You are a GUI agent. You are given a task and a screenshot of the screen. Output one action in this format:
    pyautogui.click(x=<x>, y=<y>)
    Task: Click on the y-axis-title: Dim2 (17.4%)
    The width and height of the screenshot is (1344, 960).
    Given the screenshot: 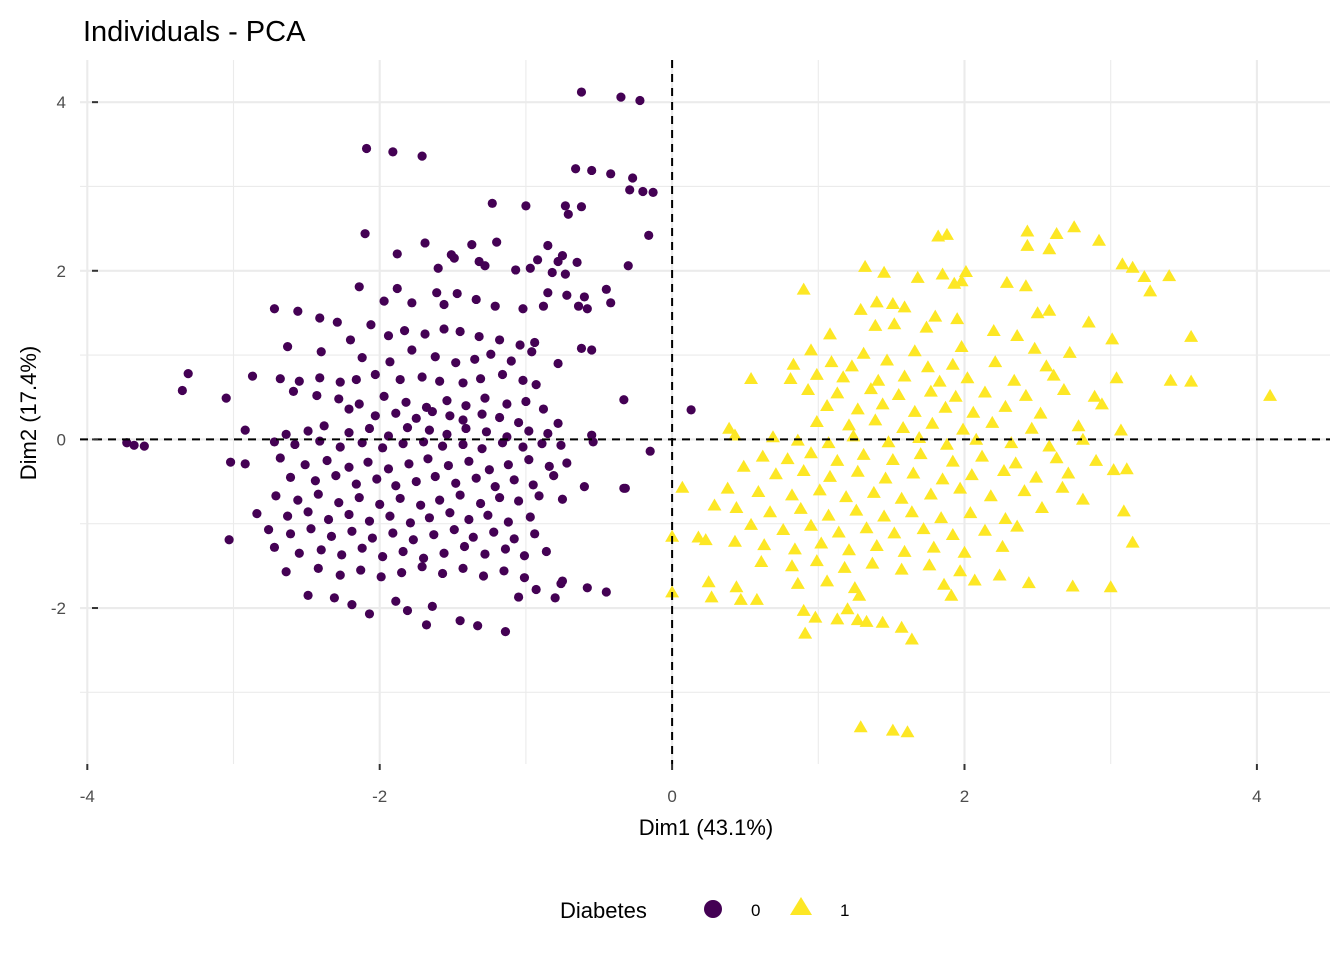 What is the action you would take?
    pyautogui.click(x=28, y=413)
    